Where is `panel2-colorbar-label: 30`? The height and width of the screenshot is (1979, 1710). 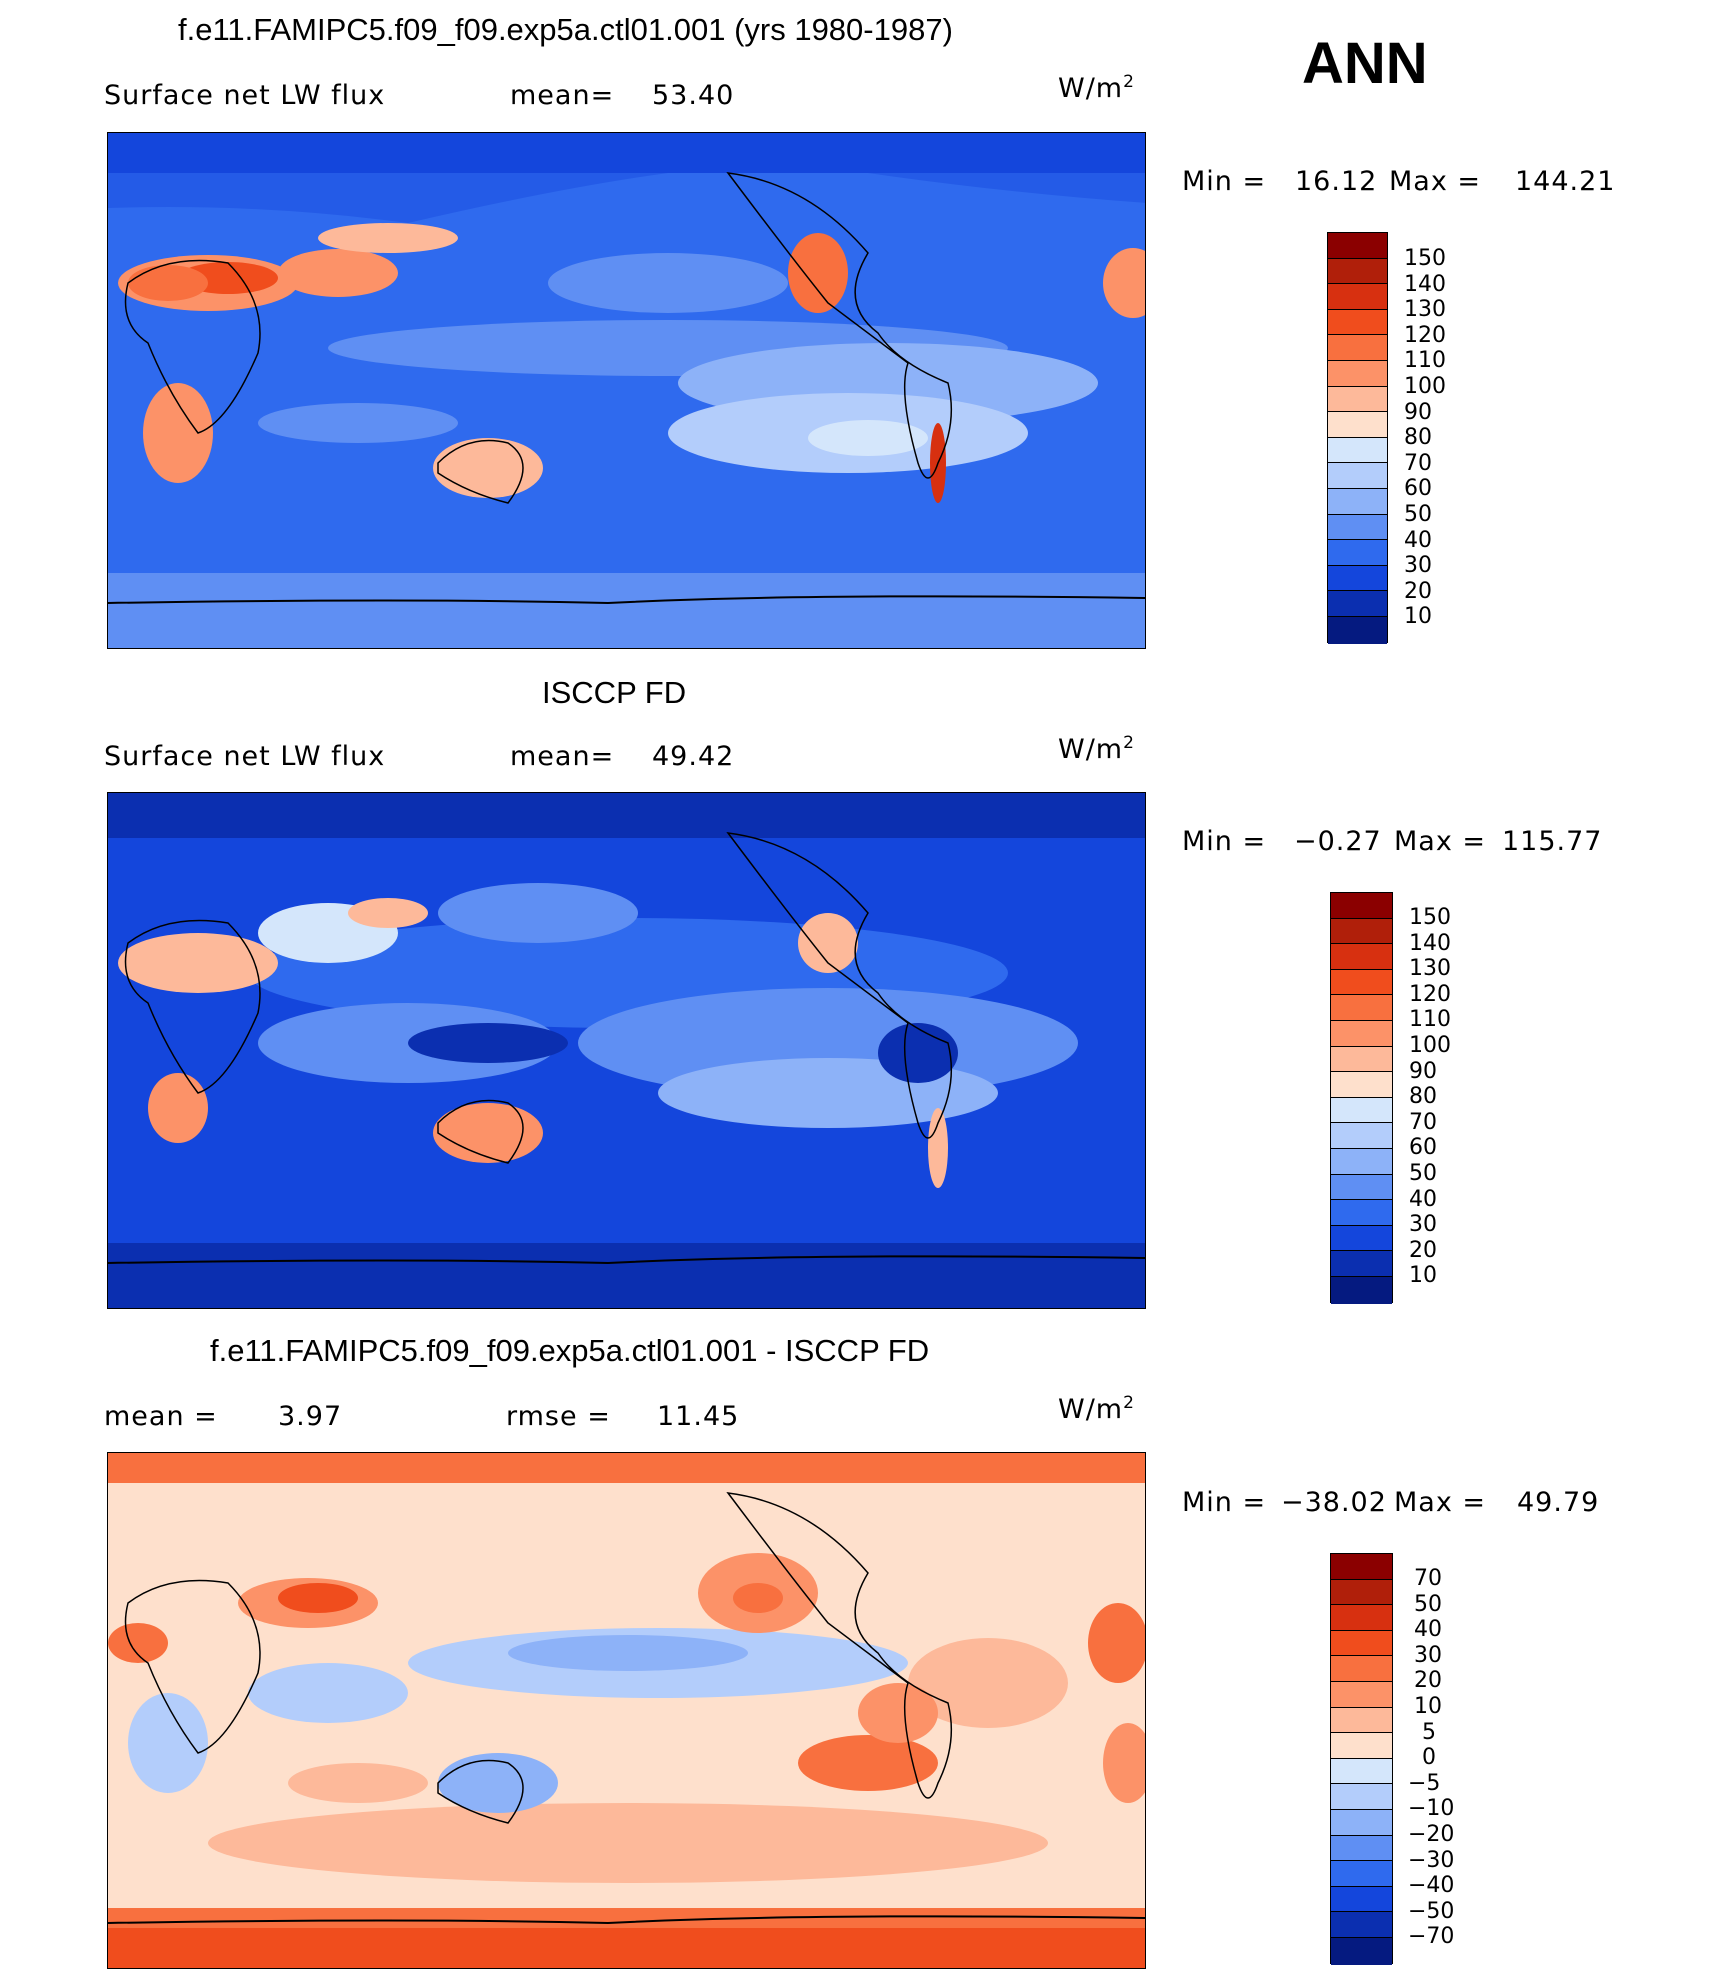 panel2-colorbar-label: 30 is located at coordinates (1423, 1224).